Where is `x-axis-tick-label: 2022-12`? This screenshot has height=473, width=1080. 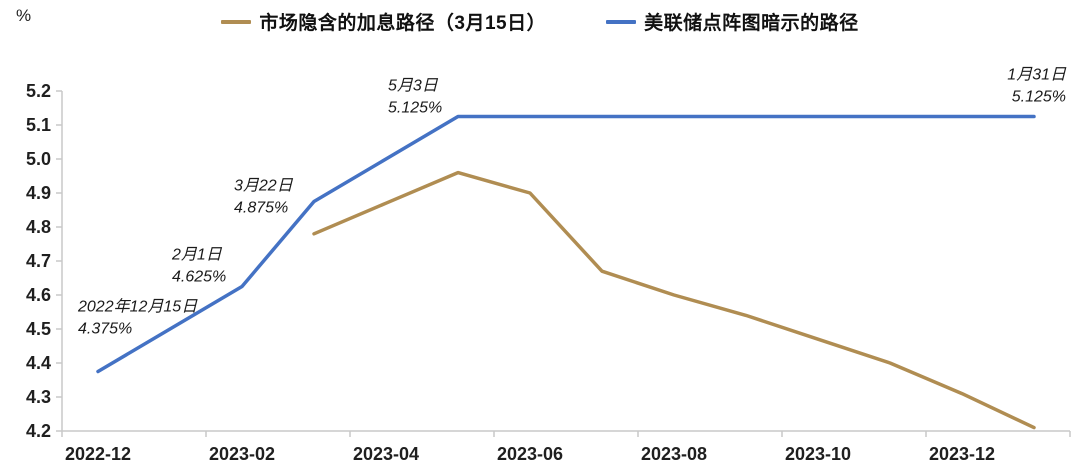 x-axis-tick-label: 2022-12 is located at coordinates (98, 454).